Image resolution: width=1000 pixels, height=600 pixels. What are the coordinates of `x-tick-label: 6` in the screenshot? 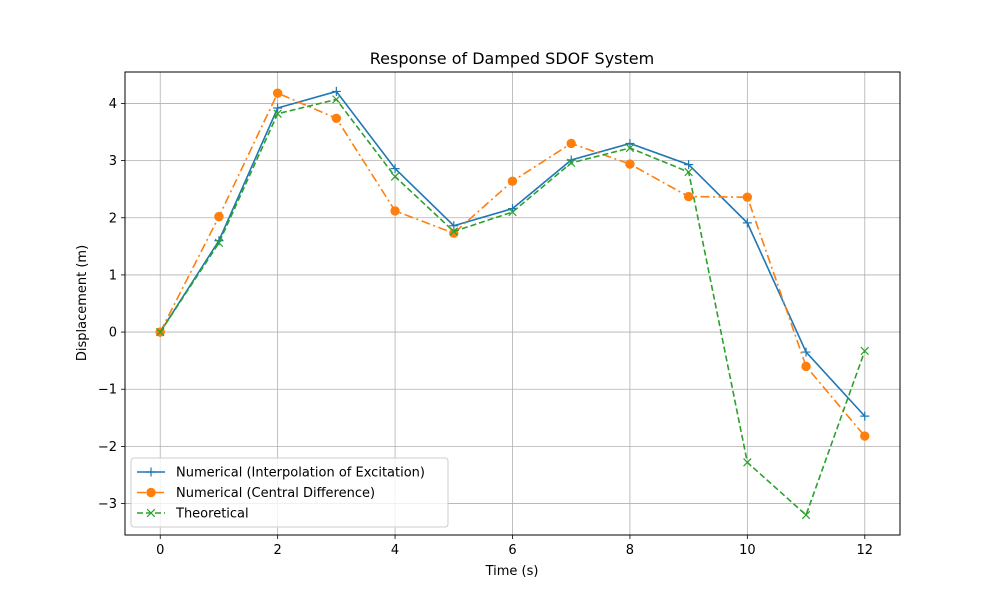 It's located at (512, 550).